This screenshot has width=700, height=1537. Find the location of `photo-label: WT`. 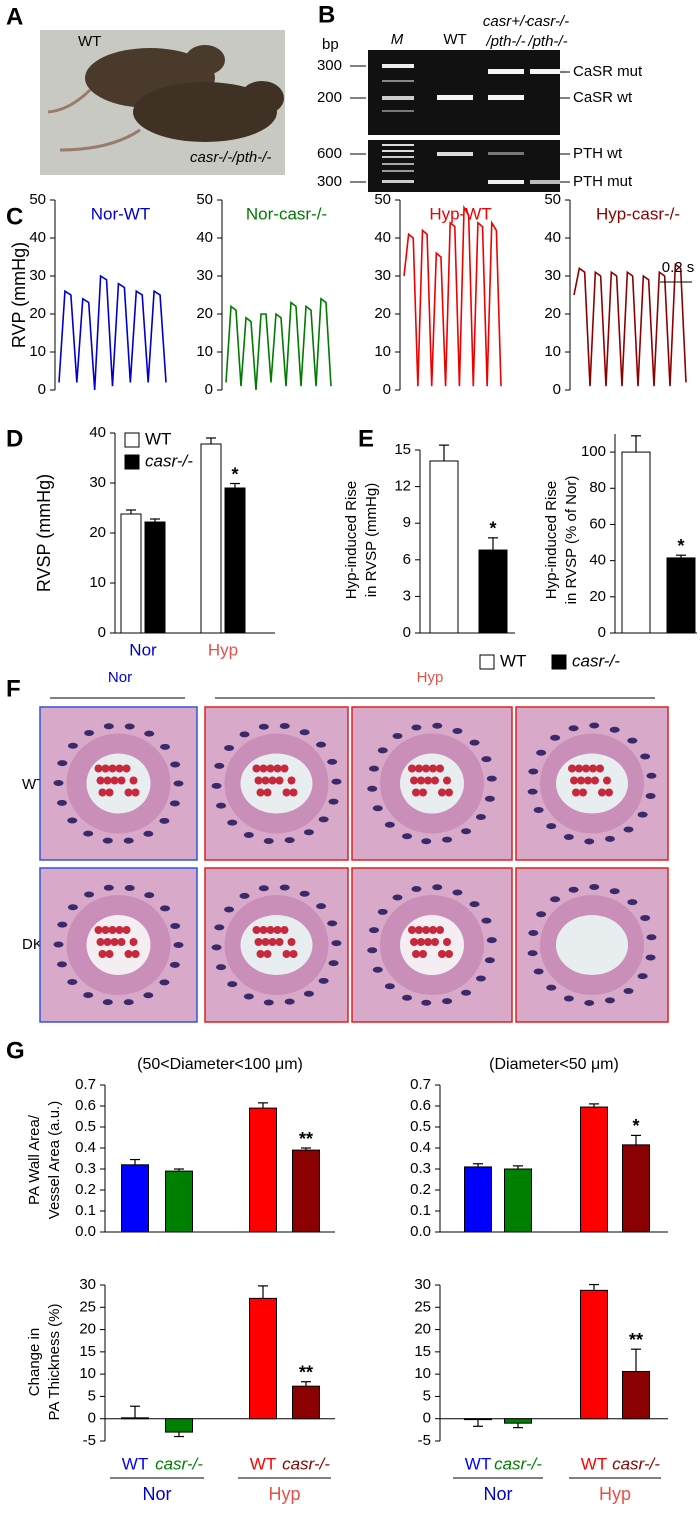

photo-label: WT is located at coordinates (89, 41).